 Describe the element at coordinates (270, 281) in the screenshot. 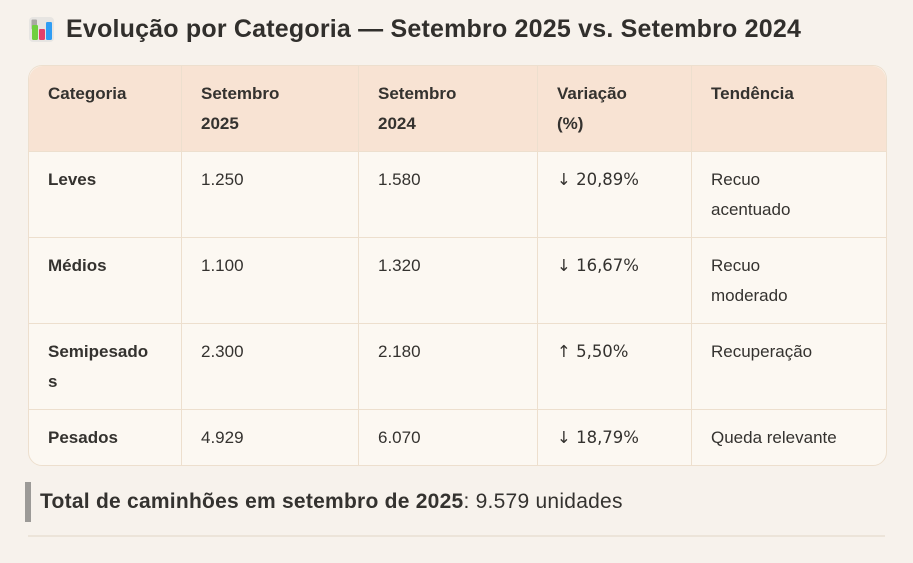

I see `cell-setembro-2025: 1.100` at that location.